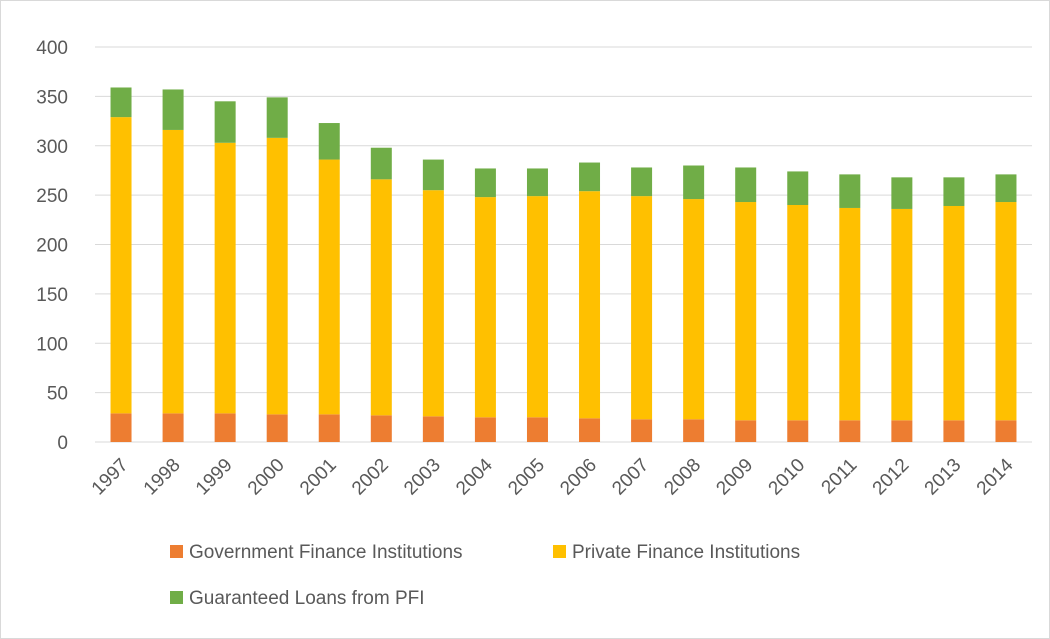 This screenshot has height=639, width=1050. Describe the element at coordinates (162, 477) in the screenshot. I see `x-tick-label: 1998` at that location.